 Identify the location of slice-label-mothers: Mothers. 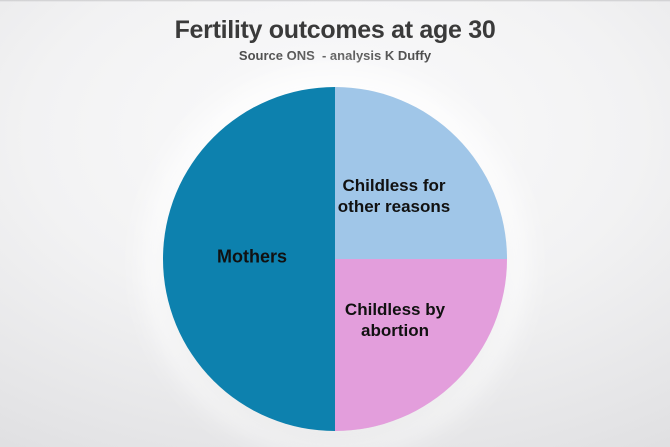
(252, 257).